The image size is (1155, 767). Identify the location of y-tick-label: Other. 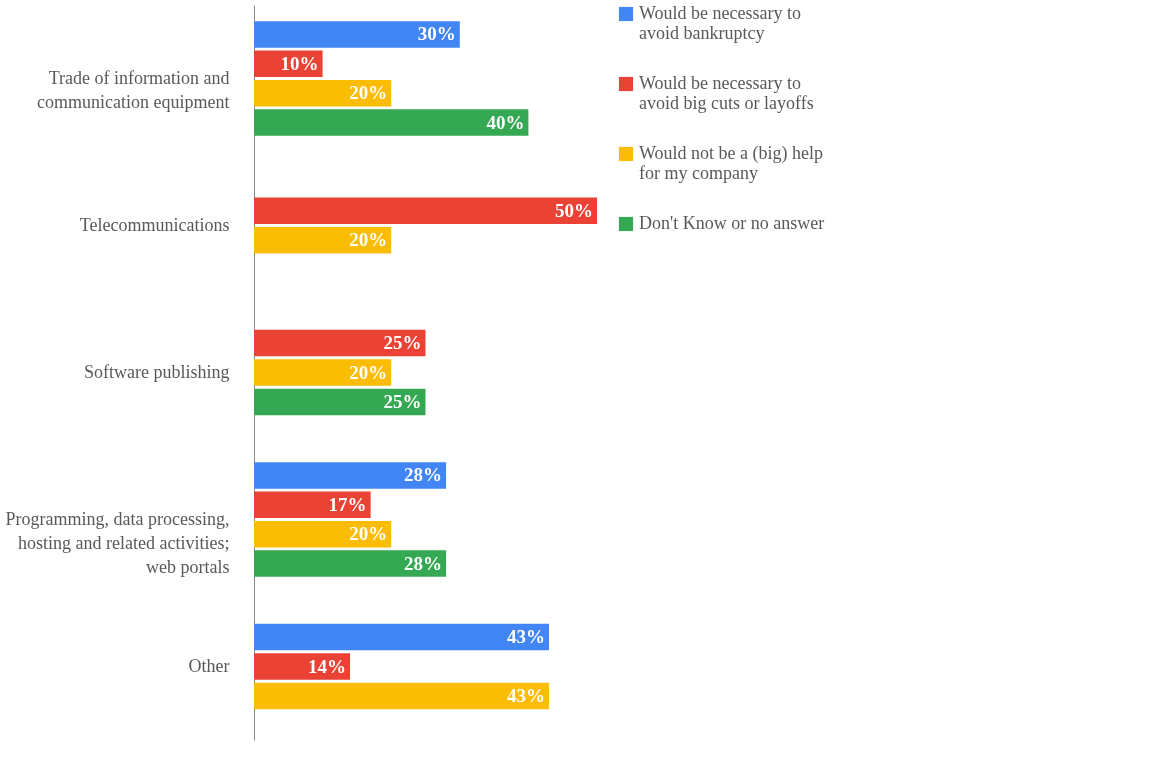
(209, 666).